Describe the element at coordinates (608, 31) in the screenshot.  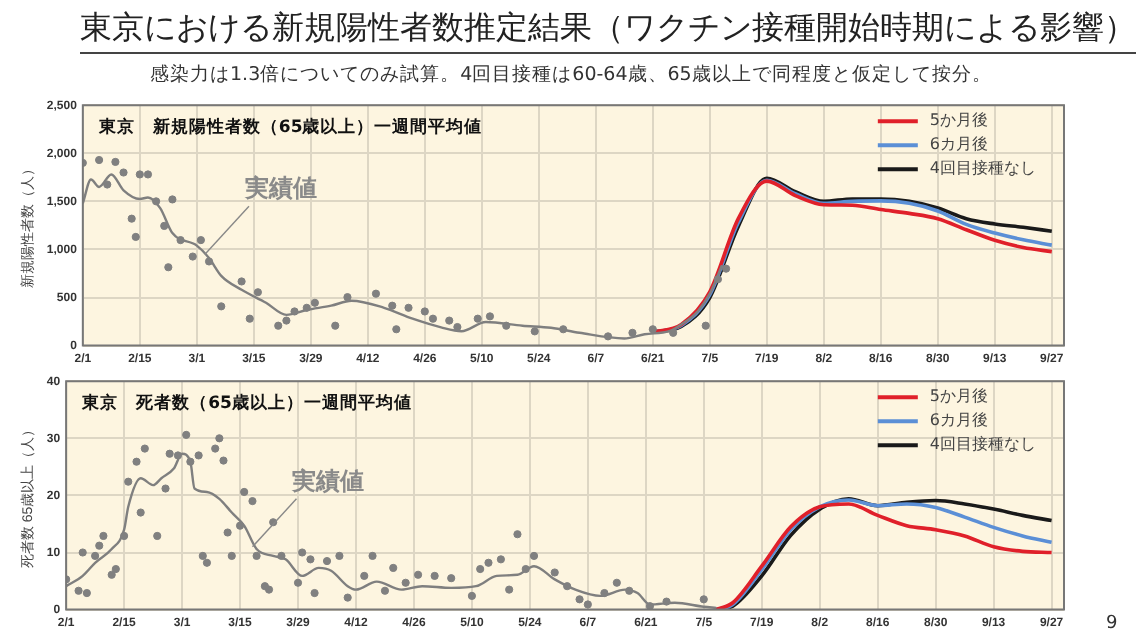
I see `chart-title: 東京における新規陽性者数推定結果（ワクチン接種開始時期による影響）` at that location.